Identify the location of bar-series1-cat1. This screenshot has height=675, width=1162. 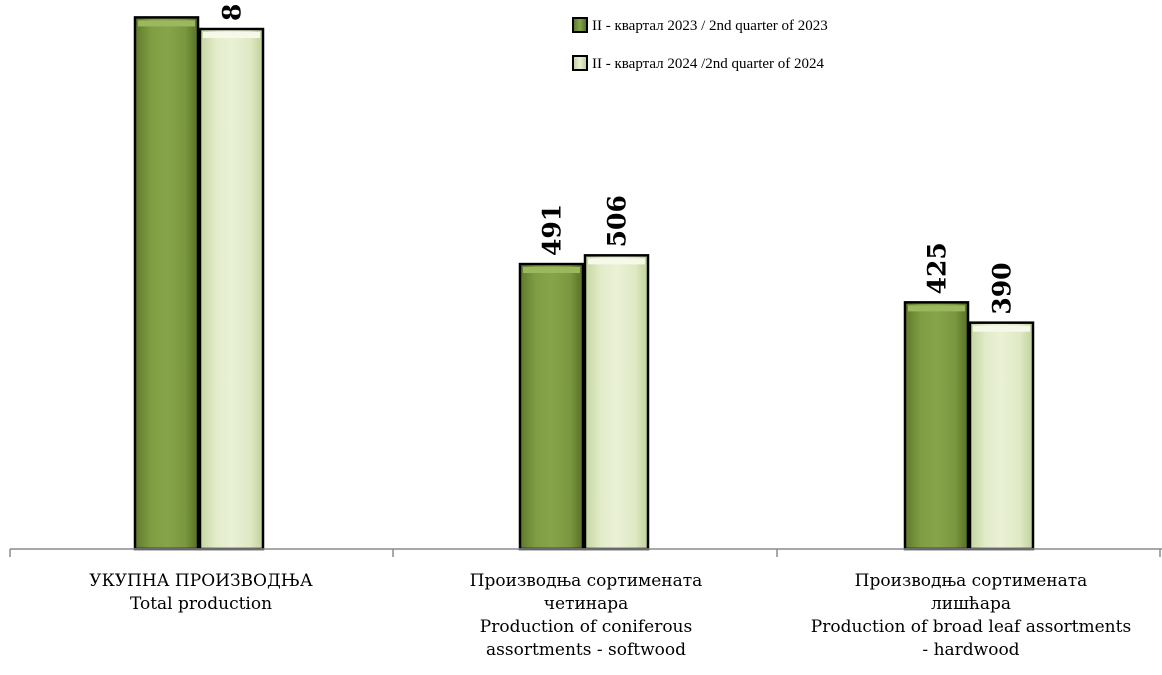
(166, 283).